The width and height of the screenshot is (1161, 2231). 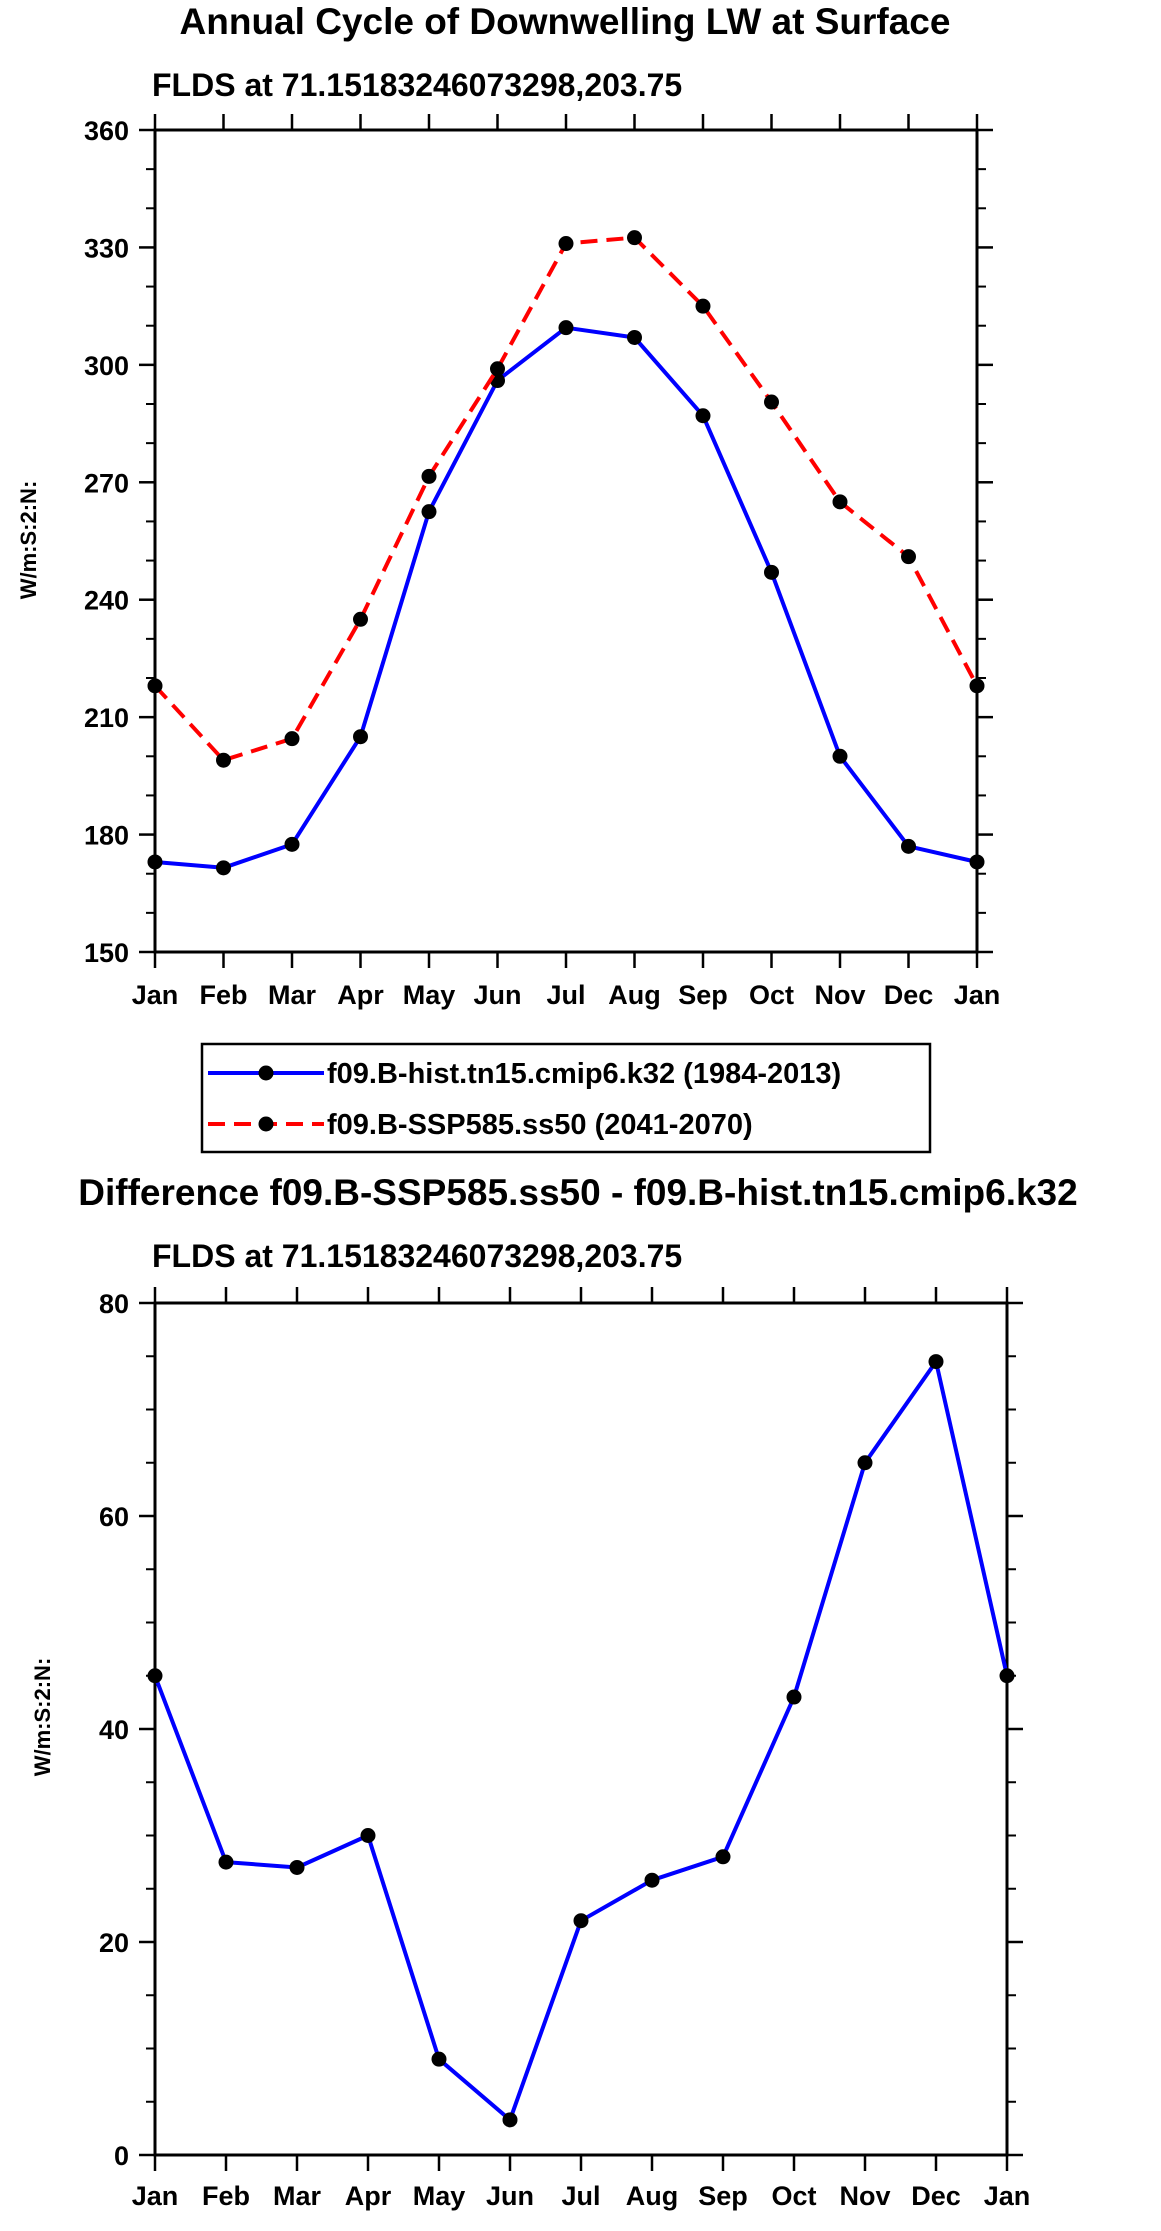 I want to click on y-tick-label: 360, so click(x=106, y=131).